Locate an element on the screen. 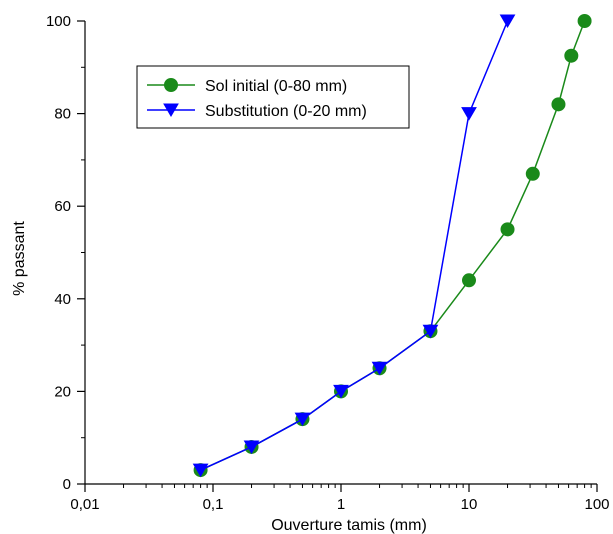 This screenshot has height=534, width=613. legend-box is located at coordinates (273, 97).